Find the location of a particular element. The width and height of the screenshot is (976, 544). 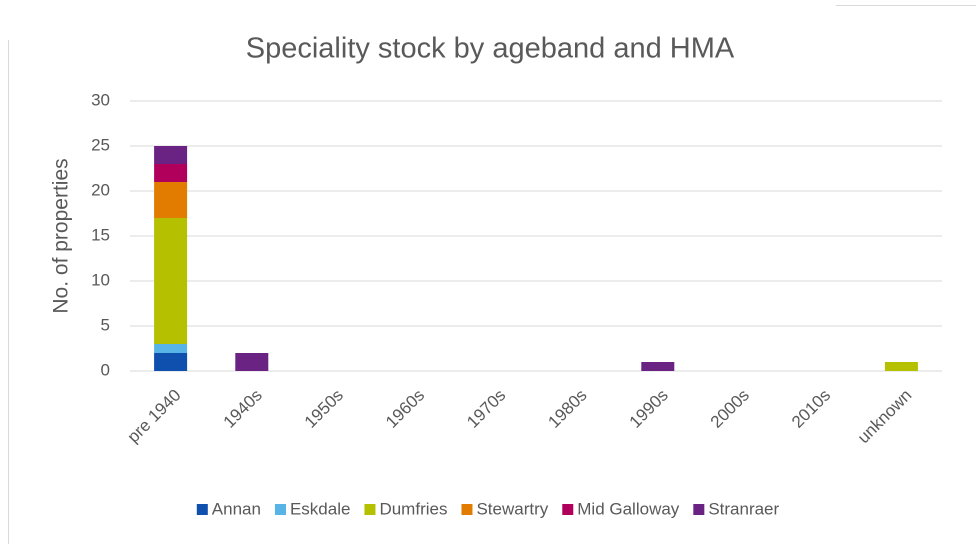

legend-label: Eskdale is located at coordinates (320, 508).